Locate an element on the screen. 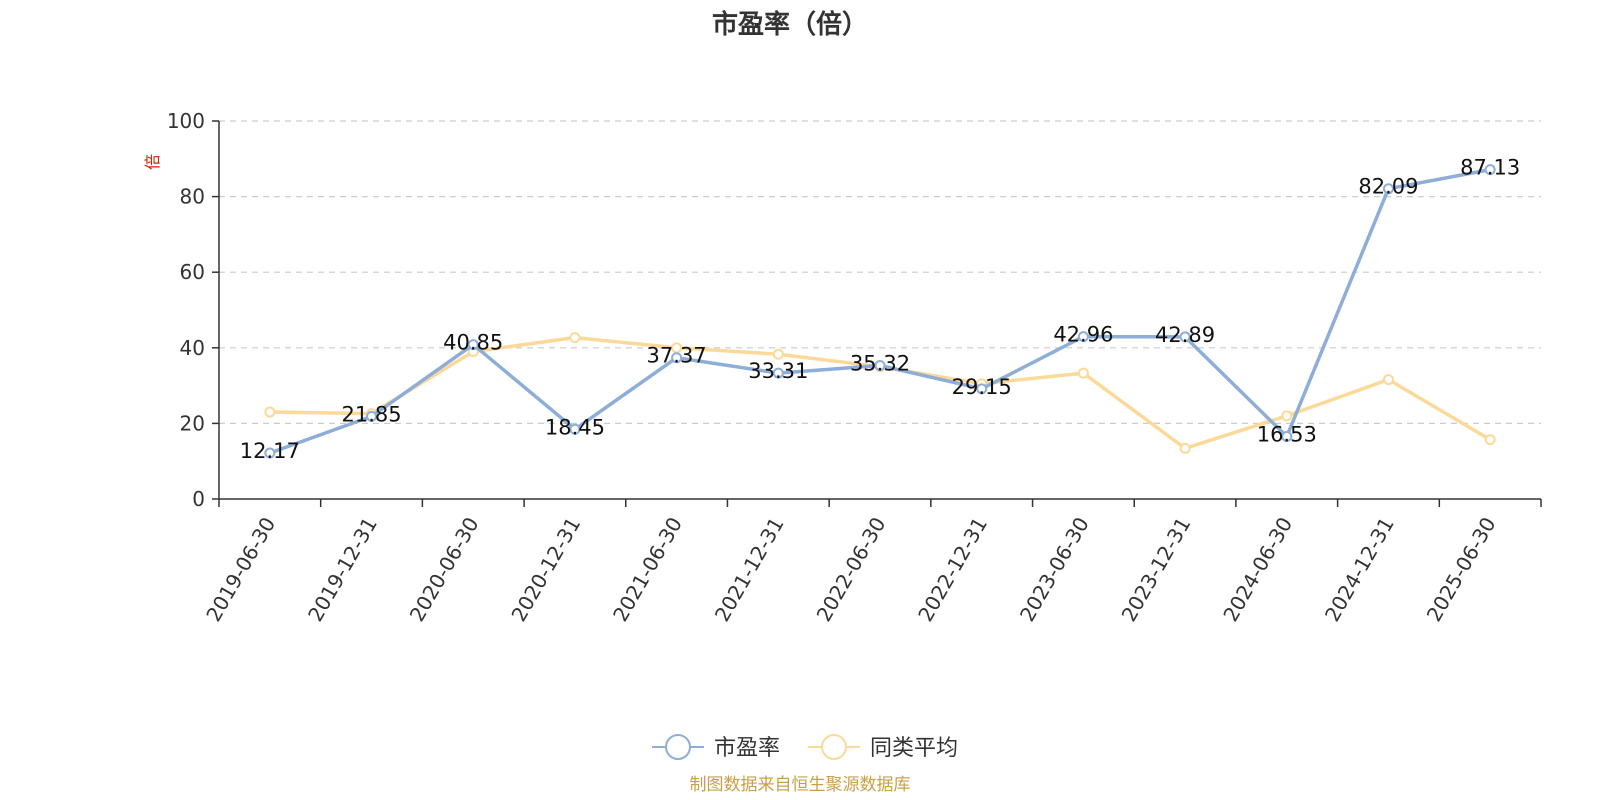  data-label-pe: 29.15 is located at coordinates (982, 387).